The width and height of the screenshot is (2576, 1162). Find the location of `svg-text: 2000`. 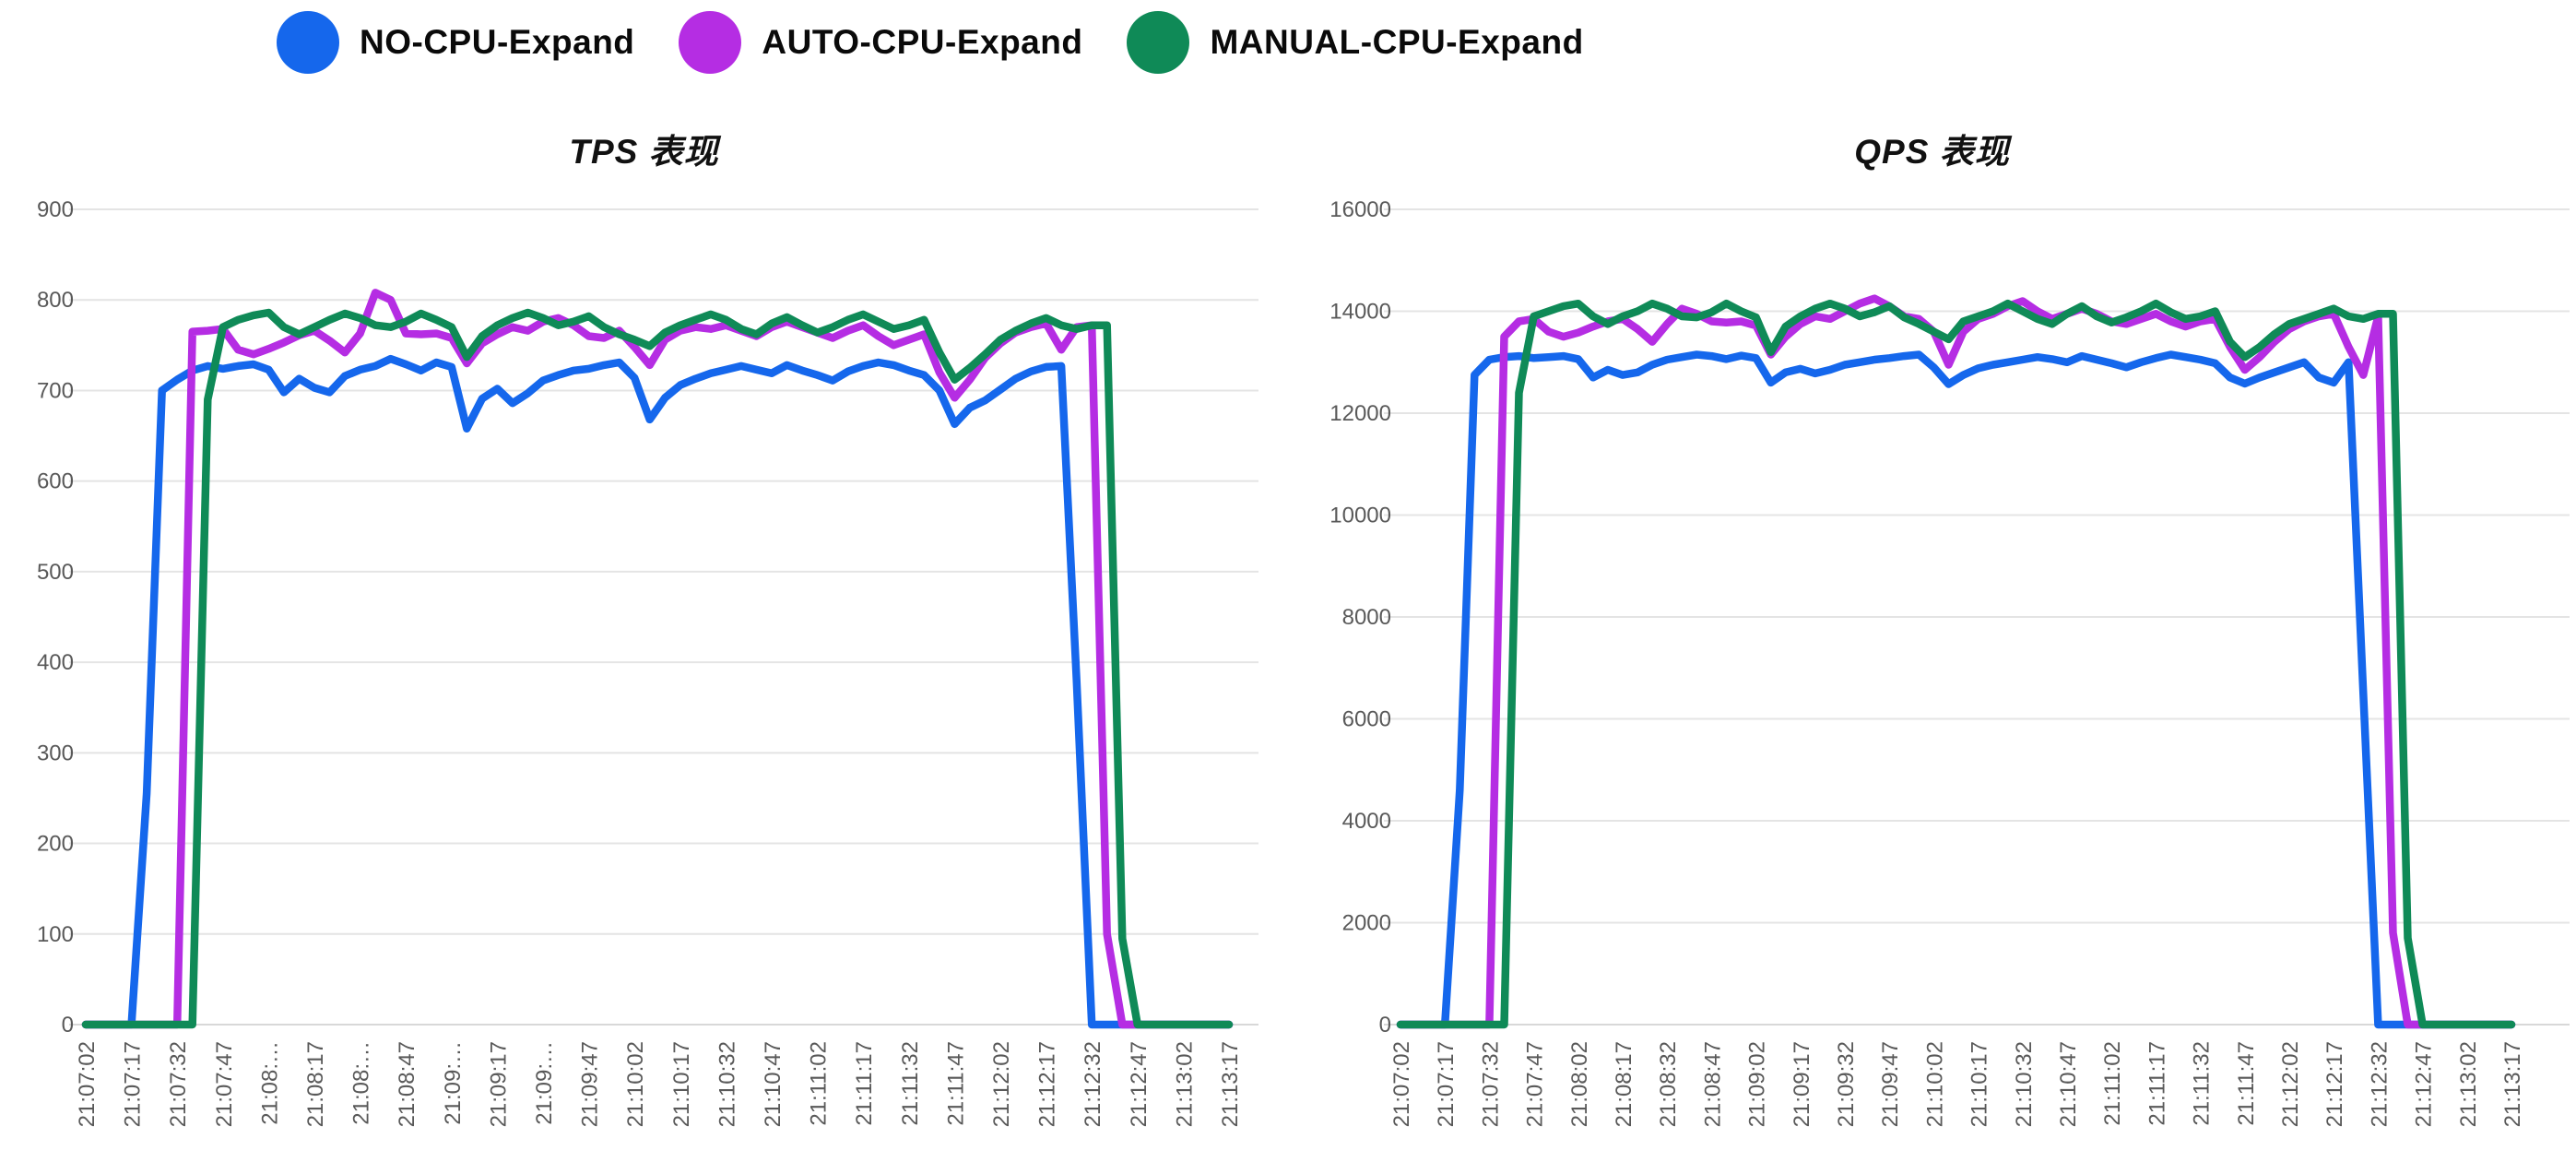

svg-text: 2000 is located at coordinates (1366, 923).